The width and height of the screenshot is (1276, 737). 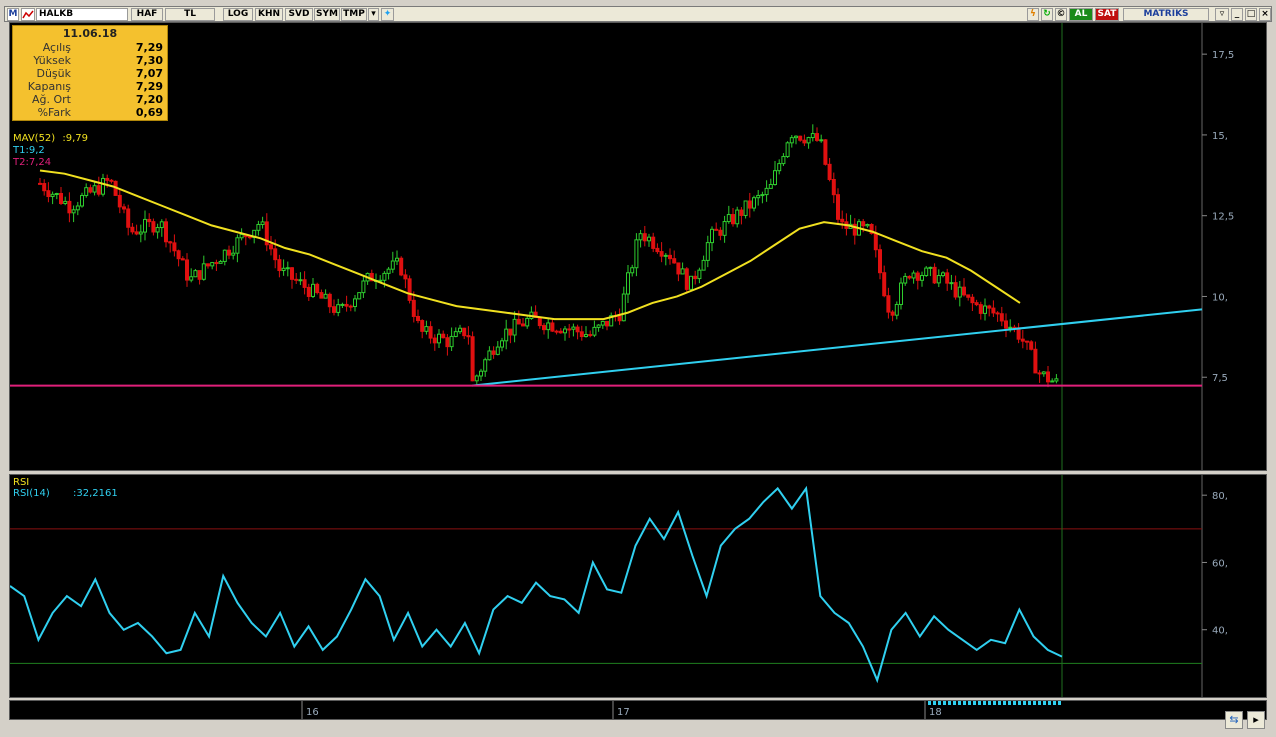 What do you see at coordinates (65, 493) in the screenshot?
I see `rsi-label: RSI(14) :32,2161` at bounding box center [65, 493].